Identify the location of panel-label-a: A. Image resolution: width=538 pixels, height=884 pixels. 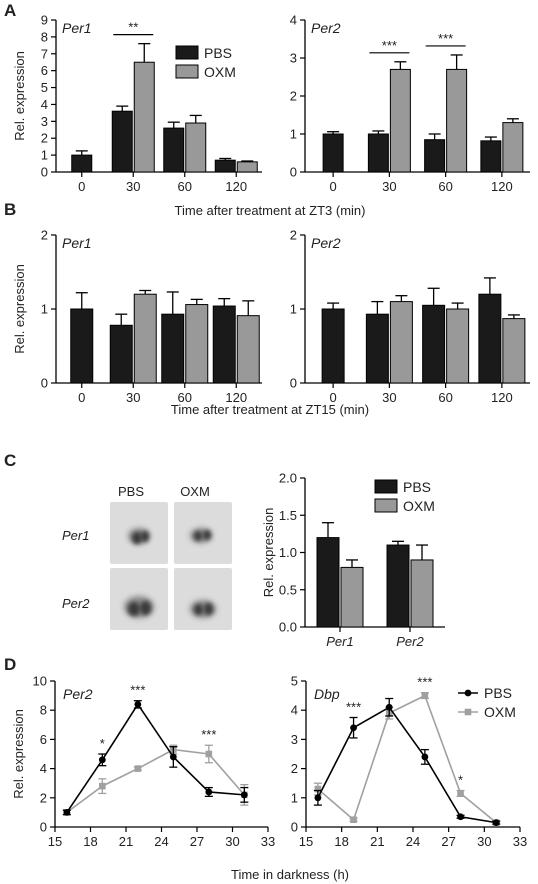
(10, 10).